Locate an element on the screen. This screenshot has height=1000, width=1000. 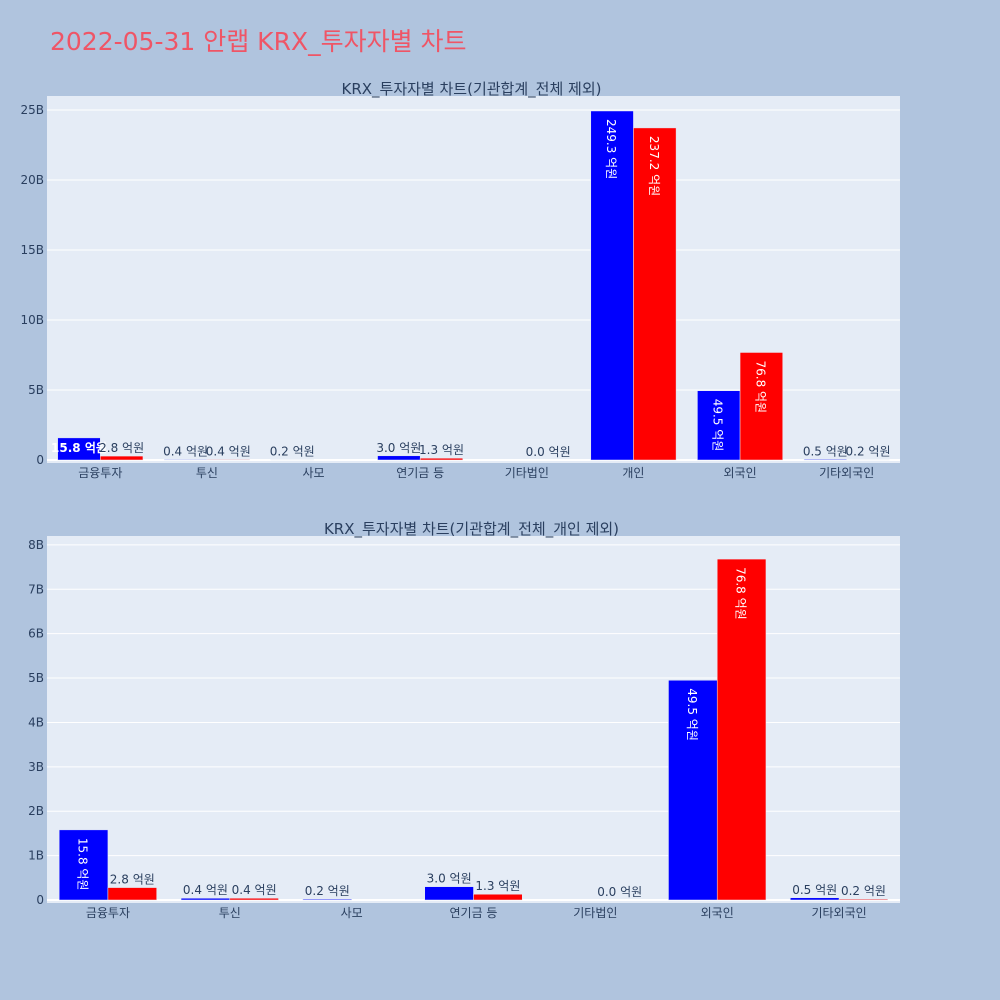
y-tick-label: 20B is located at coordinates (32, 180).